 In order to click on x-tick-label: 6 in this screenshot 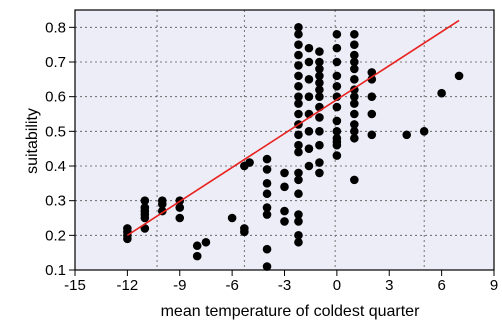, I will do `click(441, 285)`.